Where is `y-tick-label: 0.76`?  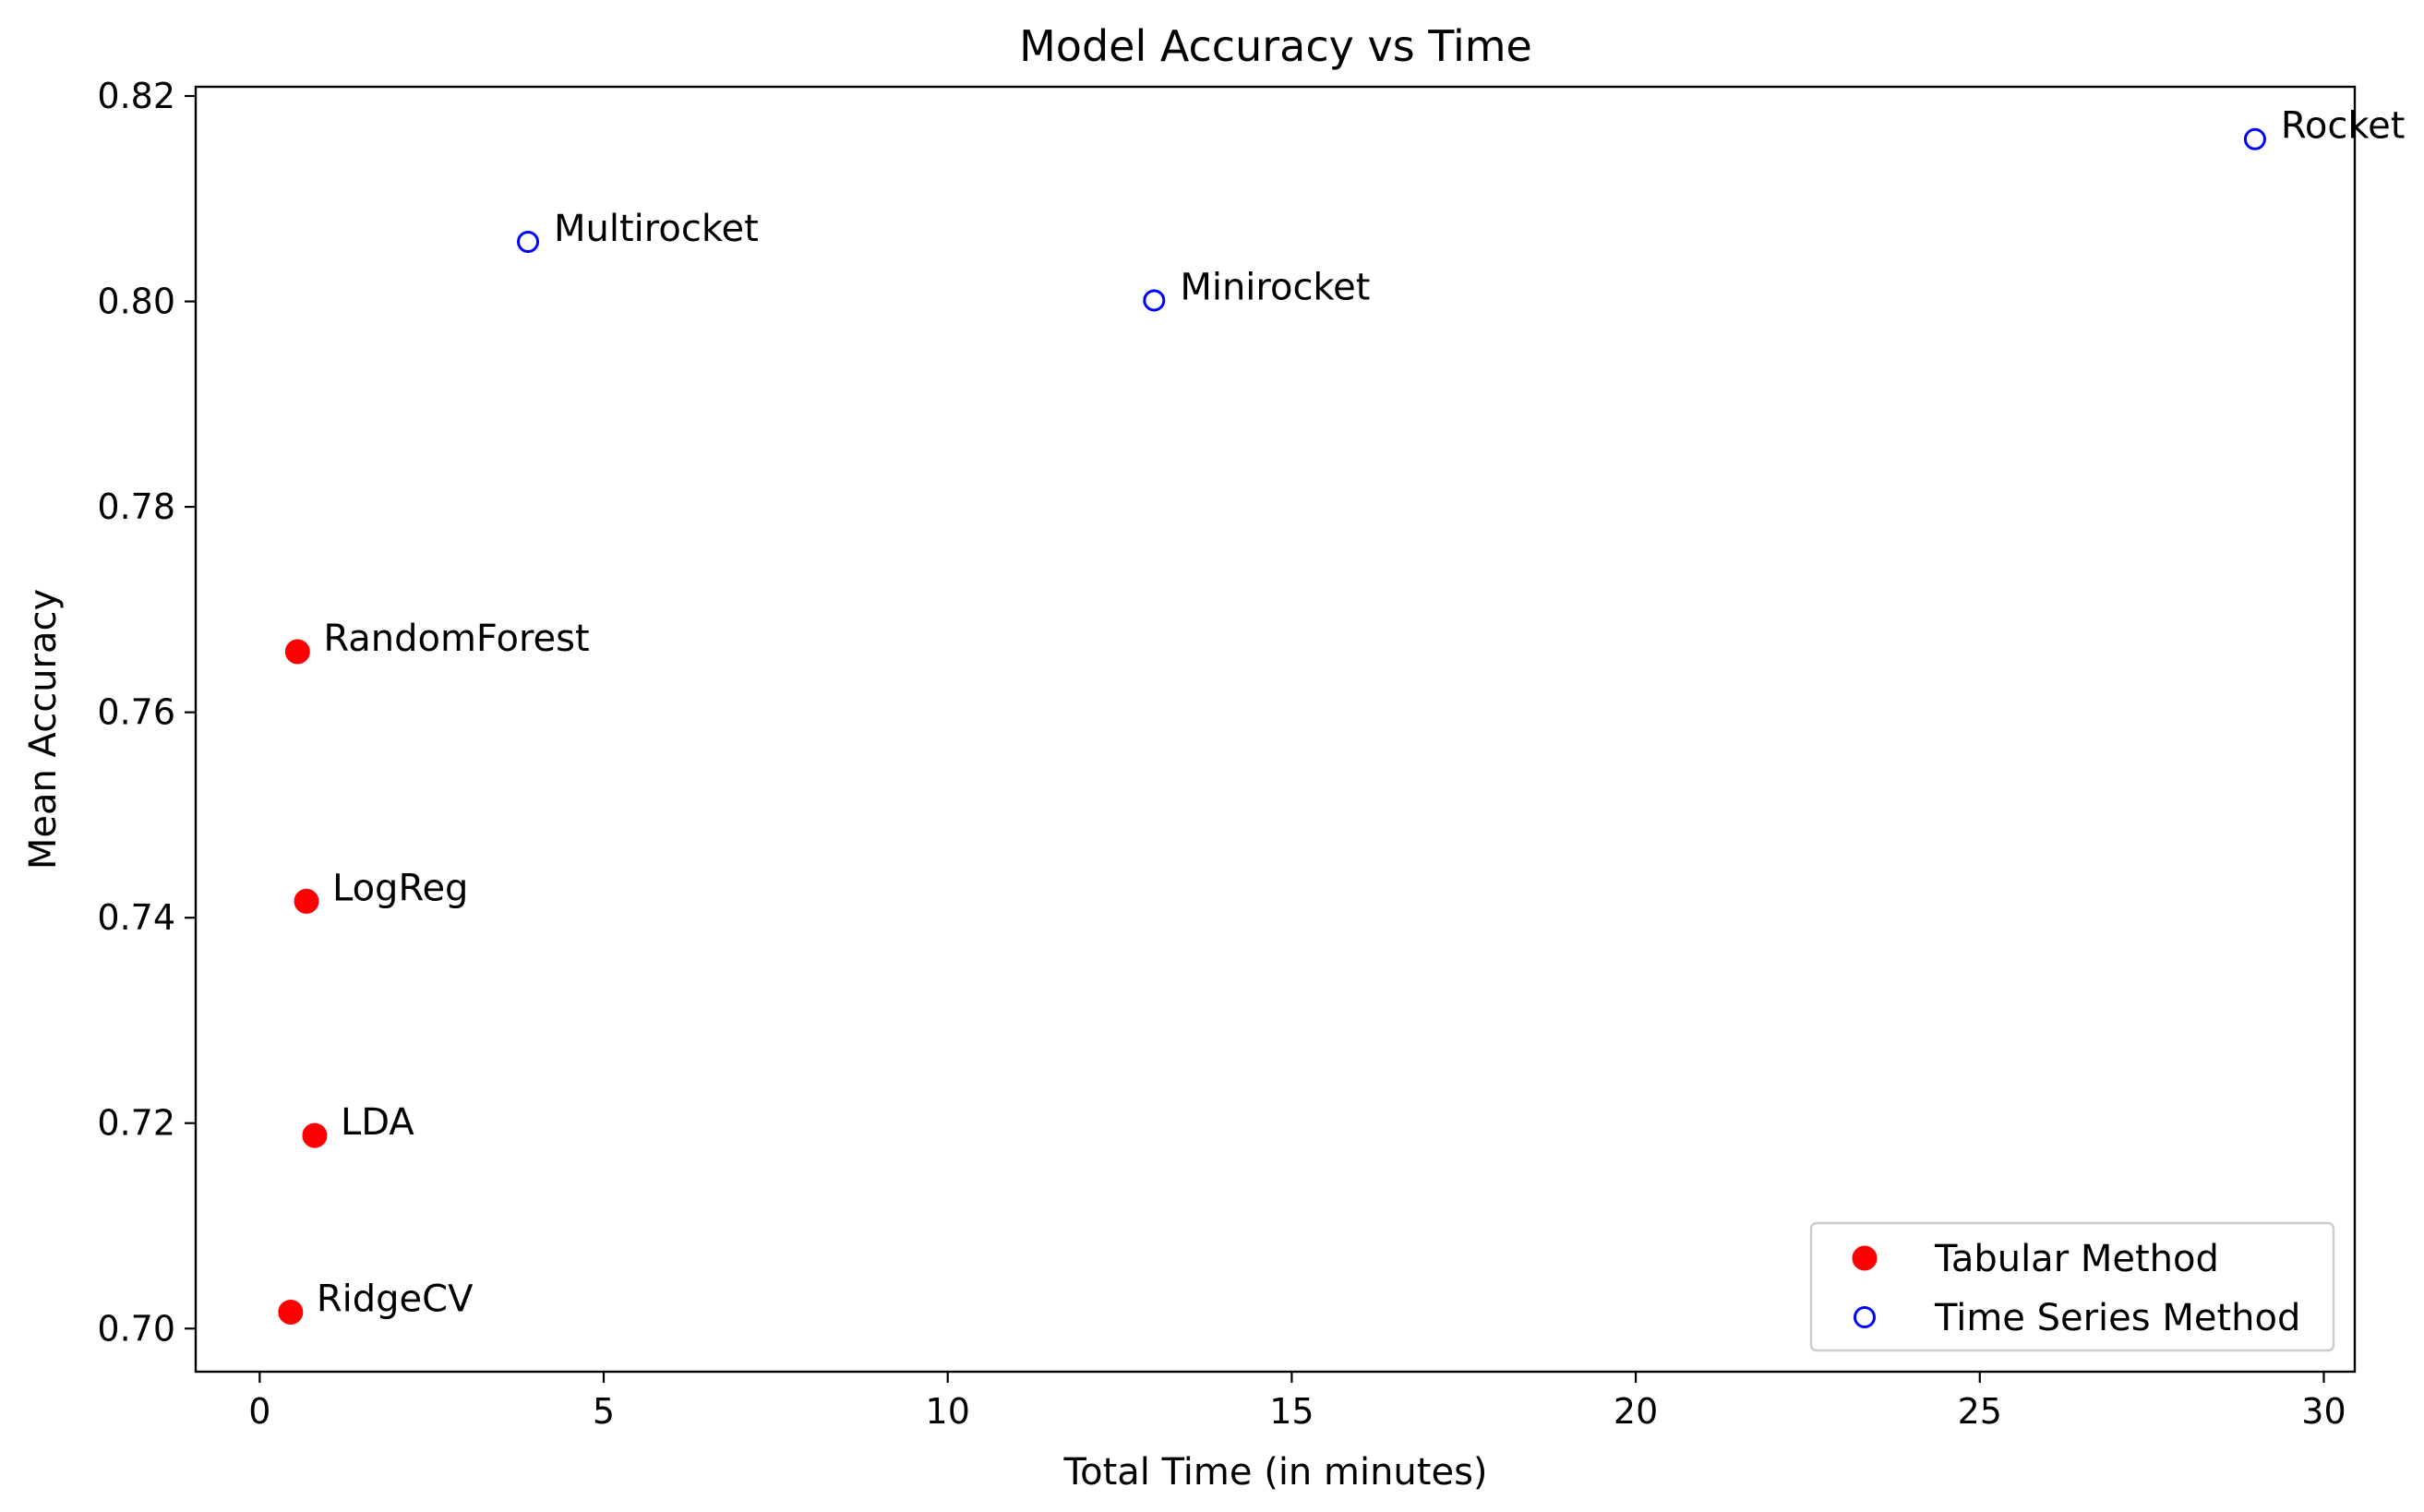
y-tick-label: 0.76 is located at coordinates (136, 712).